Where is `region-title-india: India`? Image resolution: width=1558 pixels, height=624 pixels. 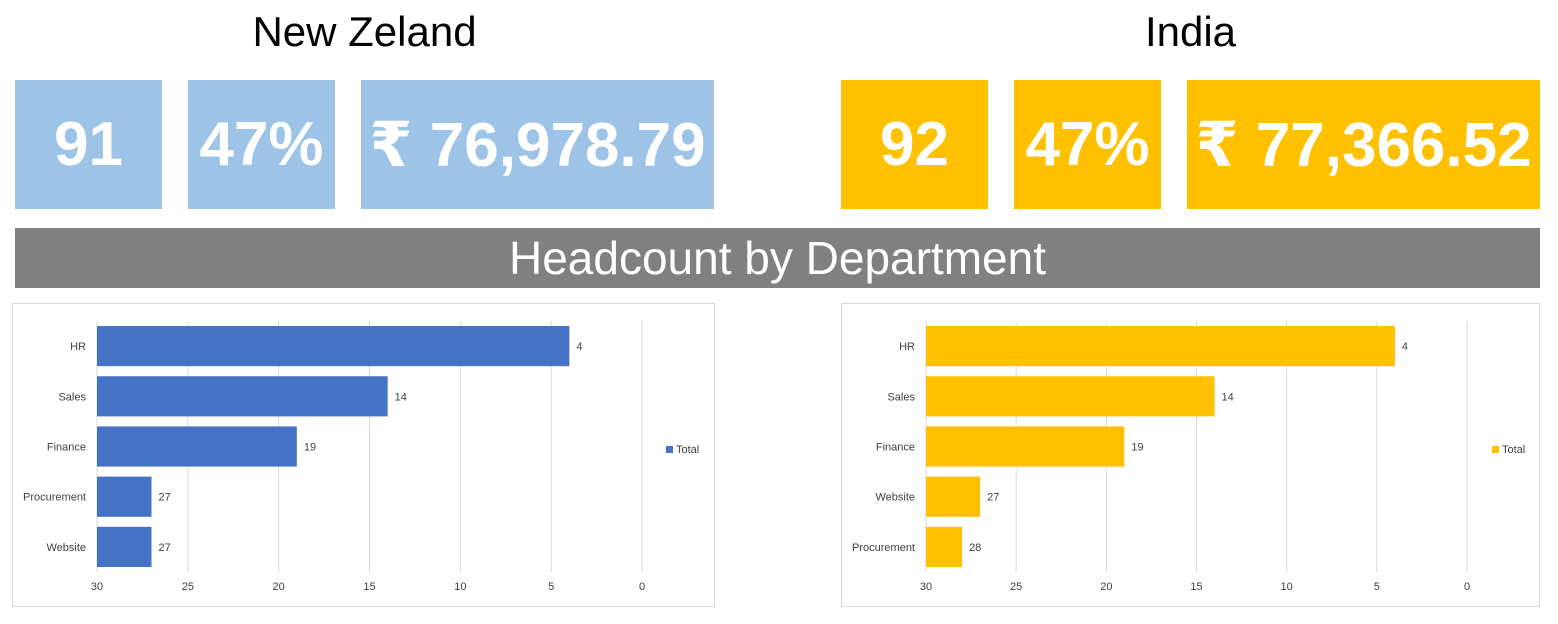
region-title-india: India is located at coordinates (1190, 31).